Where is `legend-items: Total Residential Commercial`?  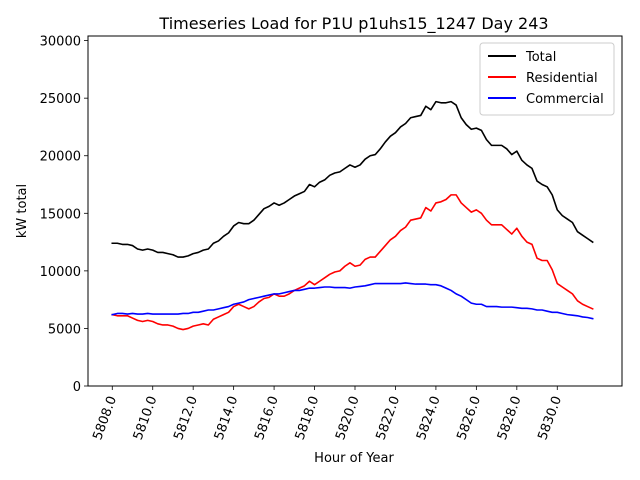 legend-items: Total Residential Commercial is located at coordinates (546, 78).